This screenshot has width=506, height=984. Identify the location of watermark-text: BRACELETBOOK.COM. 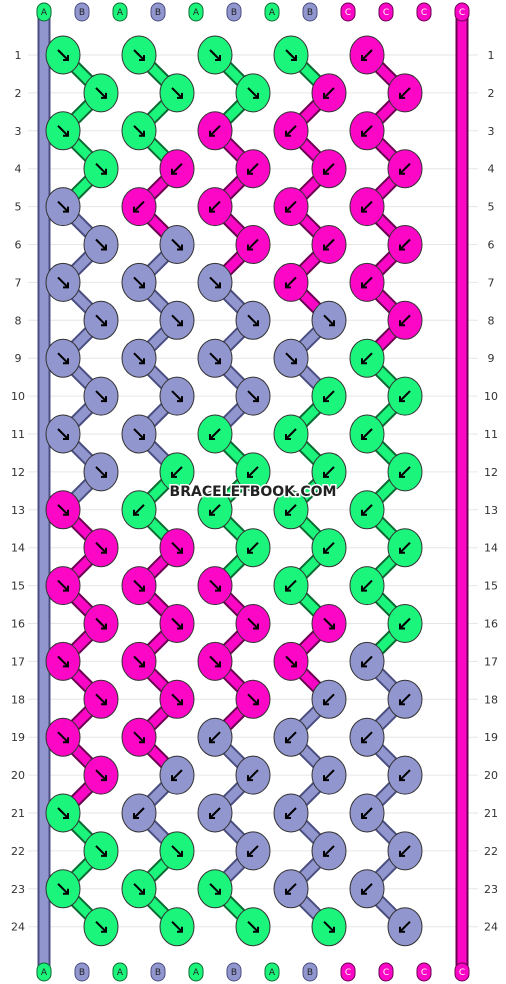
(253, 492).